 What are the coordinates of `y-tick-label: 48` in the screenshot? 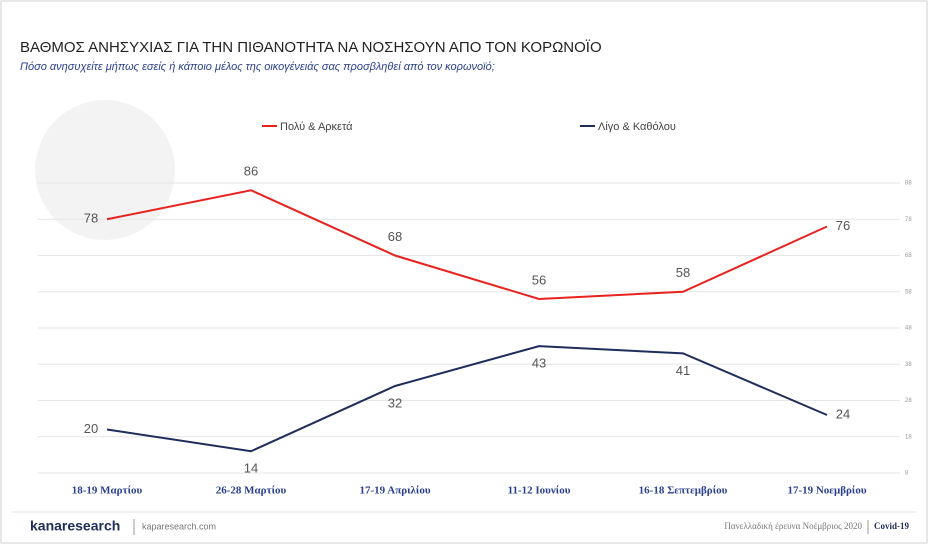 It's located at (908, 329).